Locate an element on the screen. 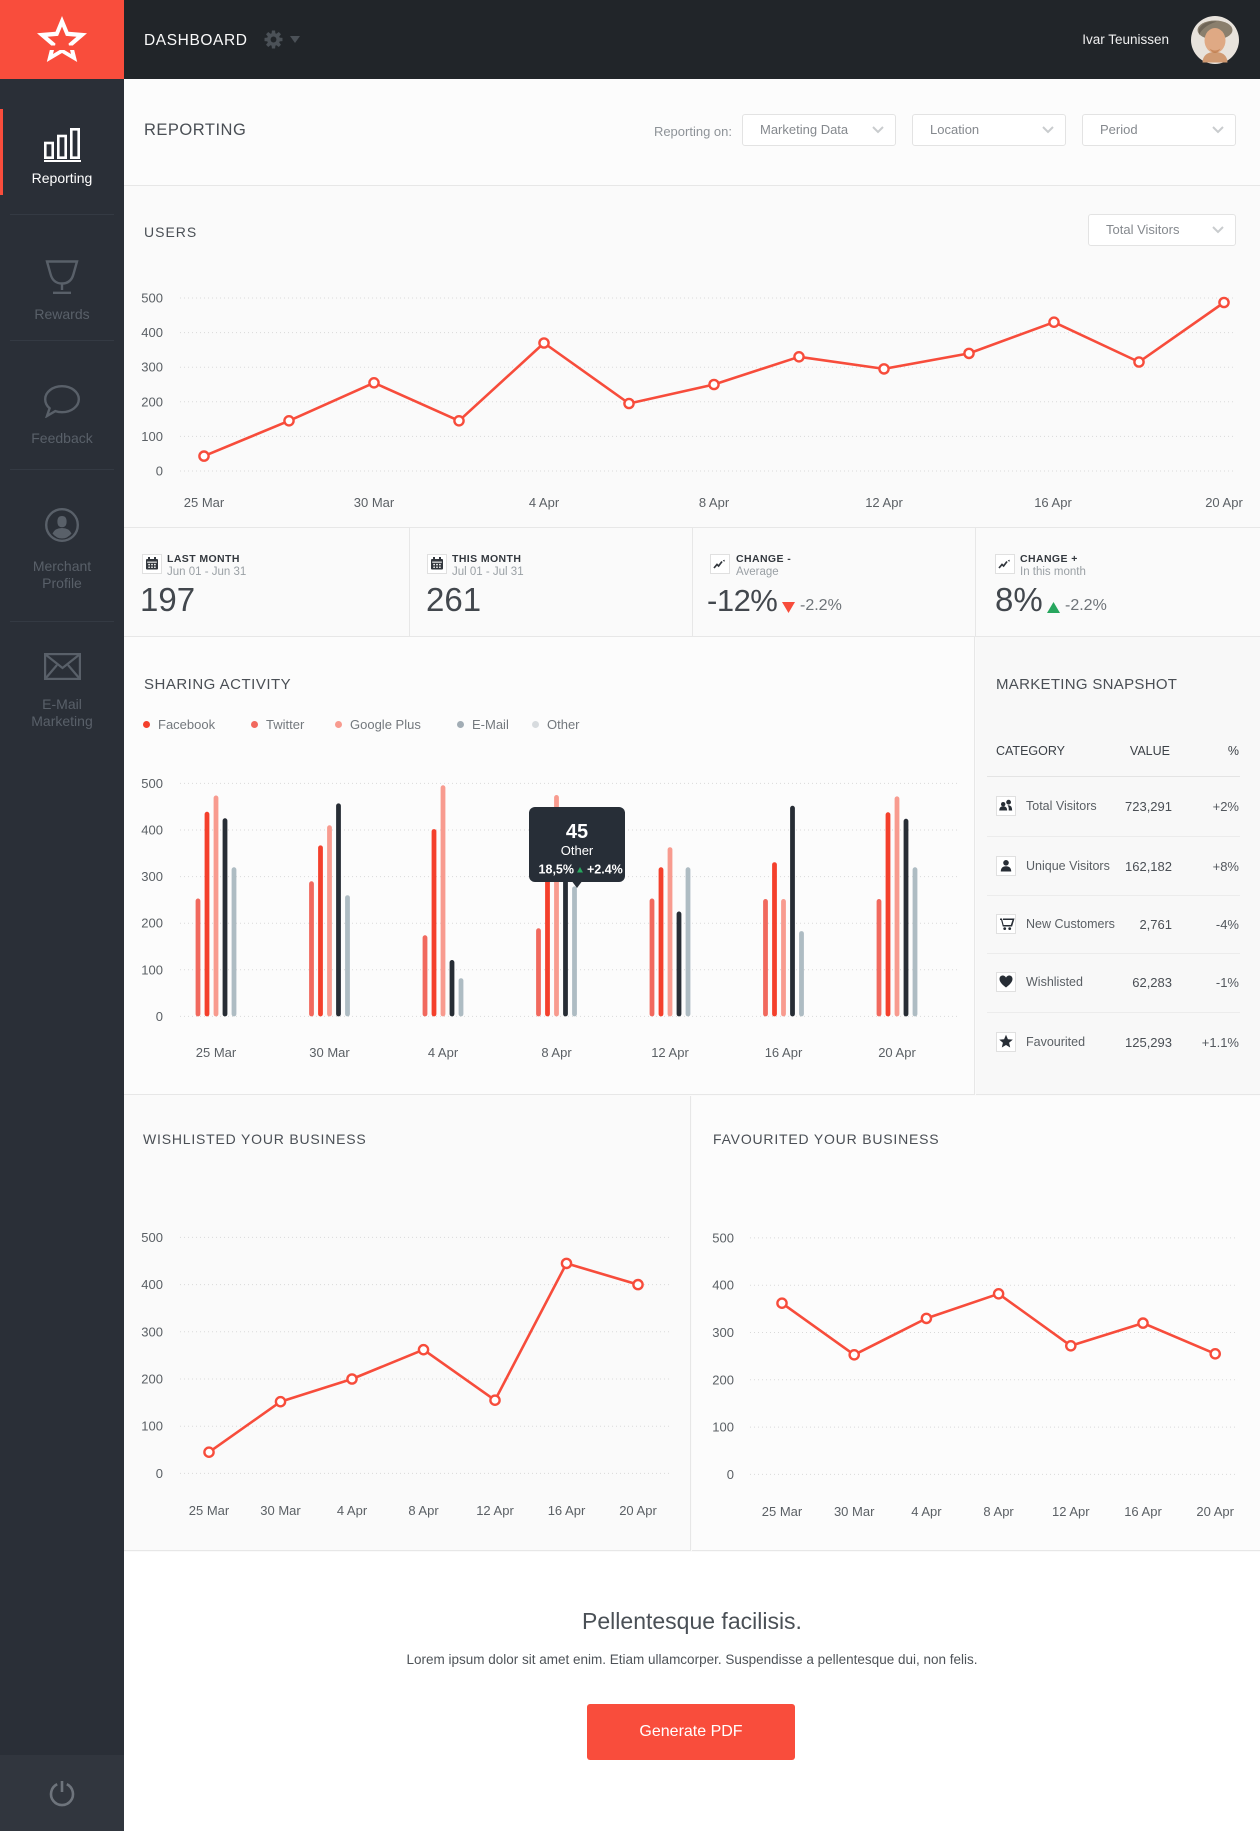 This screenshot has height=1831, width=1260. svg-text: +2.4% is located at coordinates (605, 870).